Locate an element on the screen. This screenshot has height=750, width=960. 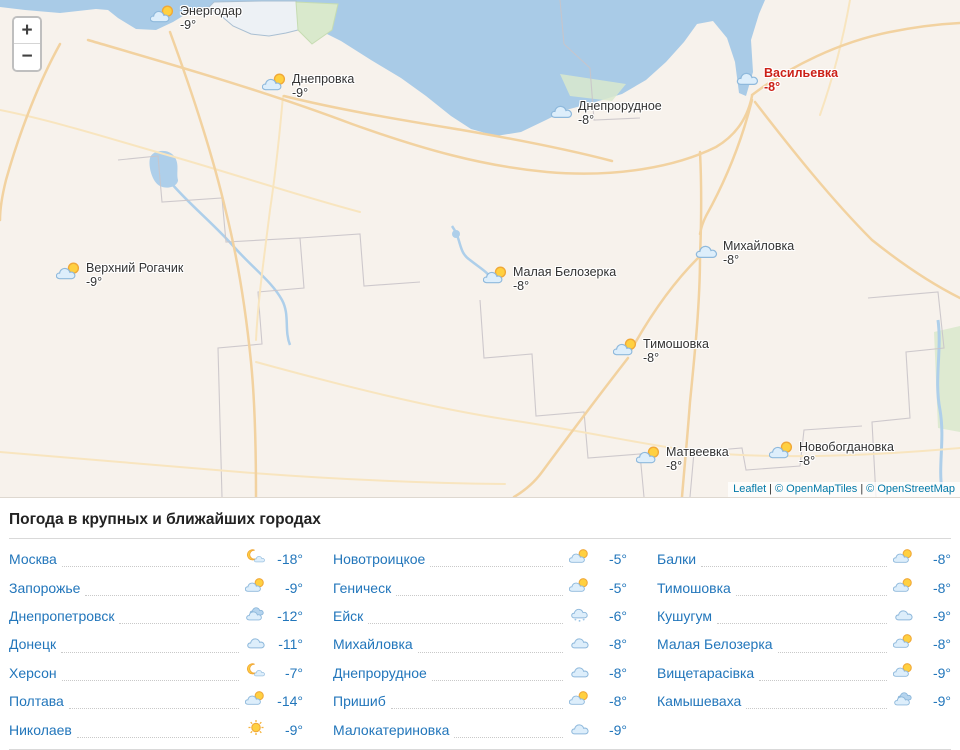
map-marker: Новобогдановка -8° is located at coordinates (831, 454).